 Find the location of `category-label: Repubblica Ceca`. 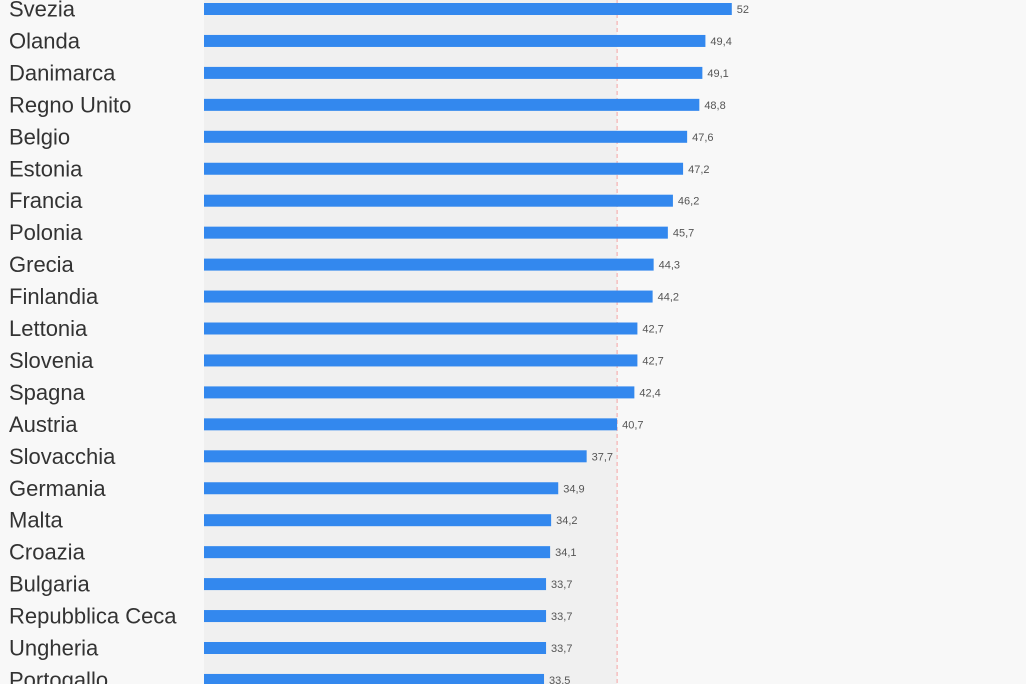

category-label: Repubblica Ceca is located at coordinates (93, 616).